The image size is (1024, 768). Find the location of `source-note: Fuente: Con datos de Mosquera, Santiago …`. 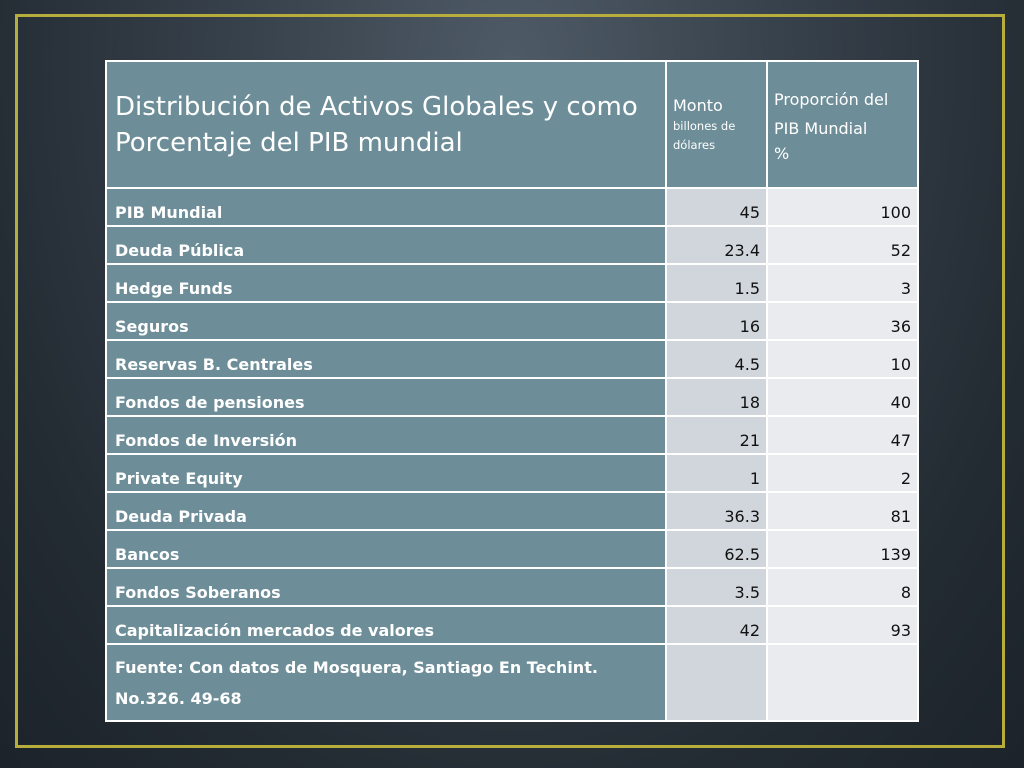

source-note: Fuente: Con datos de Mosquera, Santiago … is located at coordinates (386, 682).